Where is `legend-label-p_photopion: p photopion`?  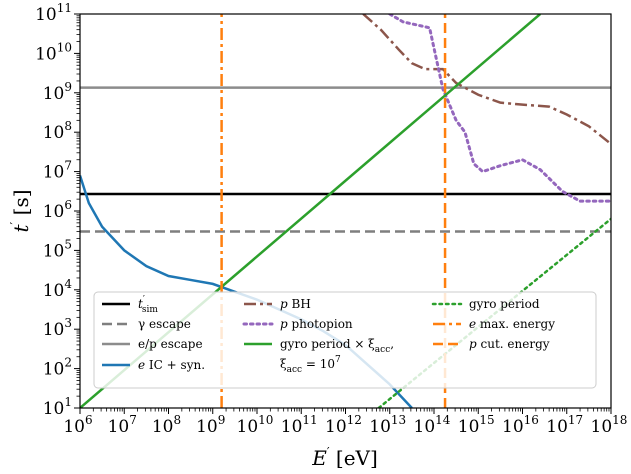 legend-label-p_photopion: p photopion is located at coordinates (316, 324).